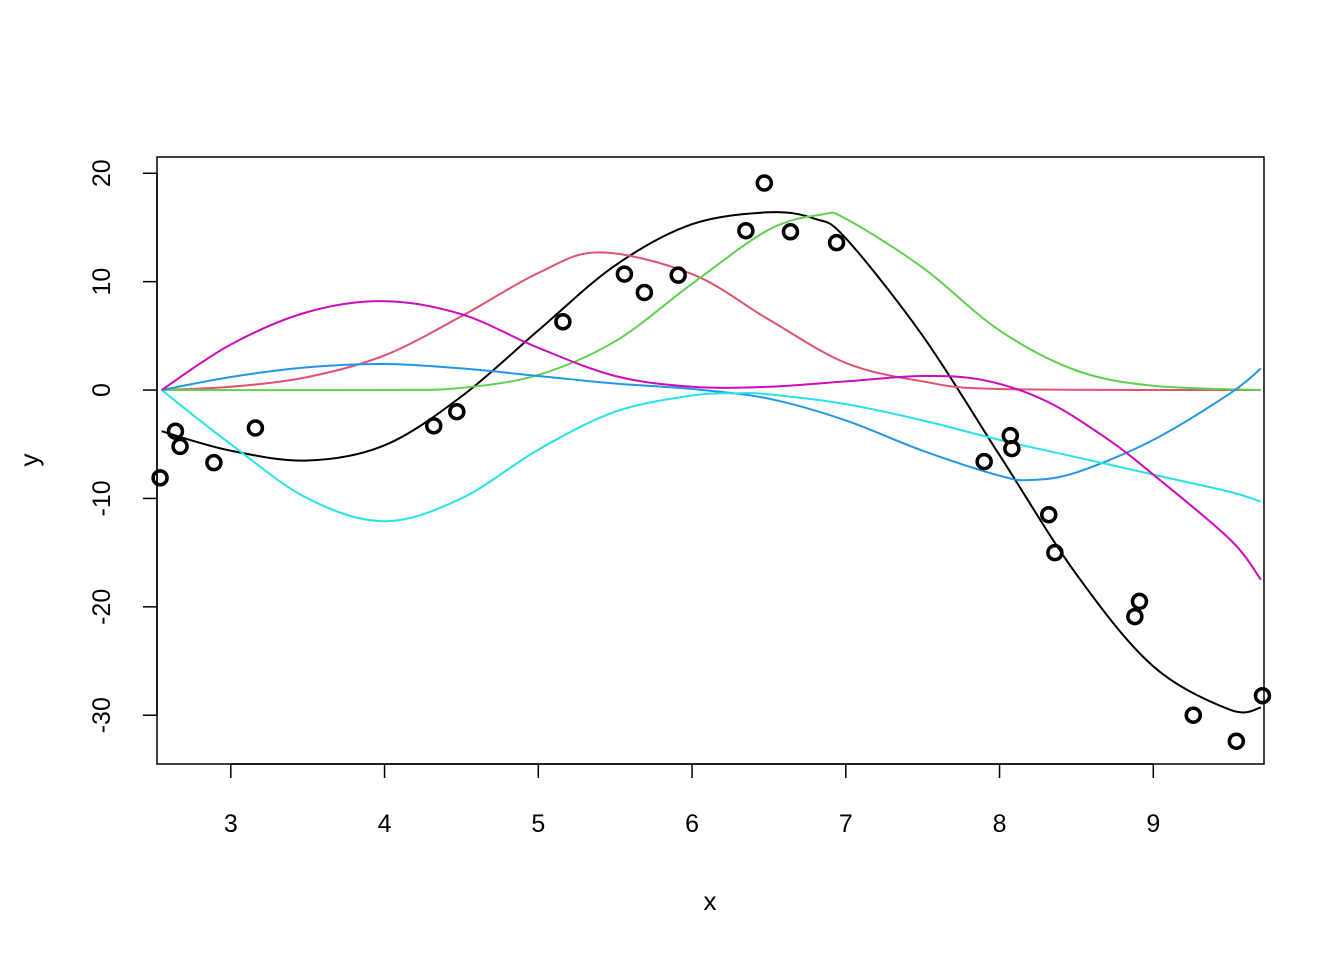  I want to click on y-axis: -30 -20 -10 0 10 20, so click(123, 446).